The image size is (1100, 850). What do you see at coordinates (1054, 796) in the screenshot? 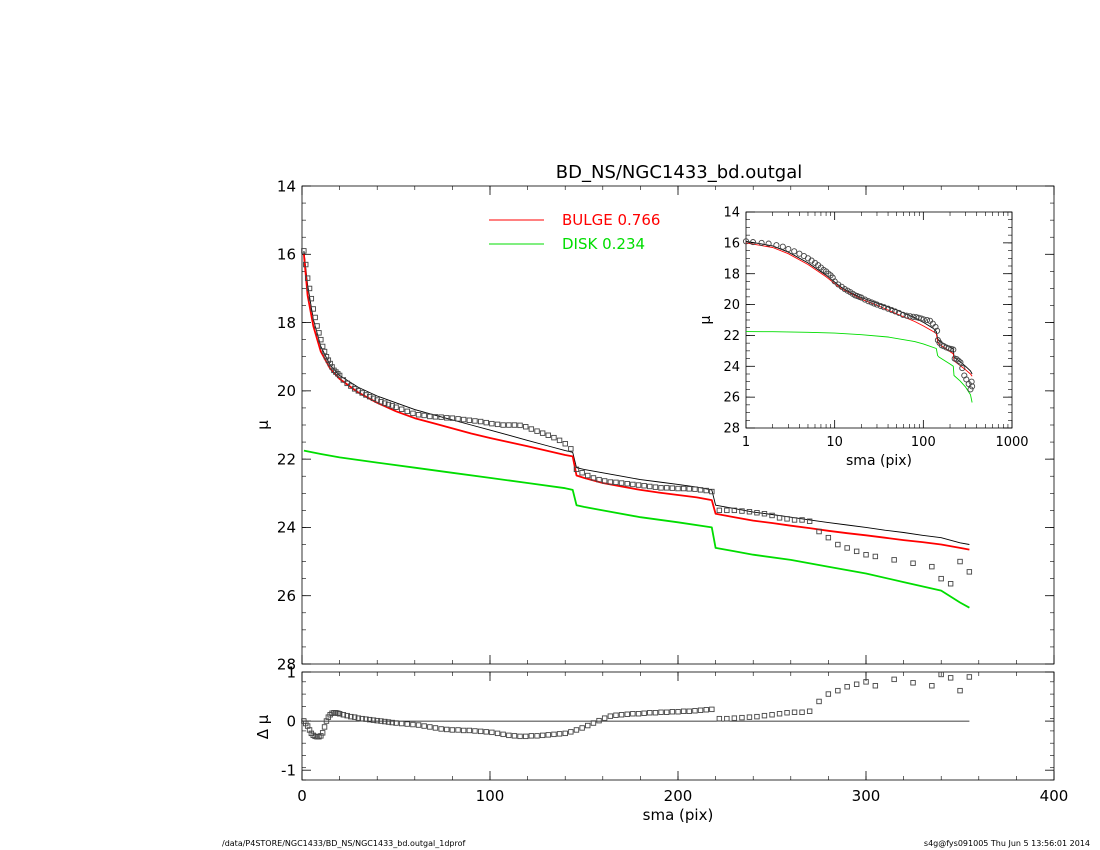
I see `x-tick-label: 400` at bounding box center [1054, 796].